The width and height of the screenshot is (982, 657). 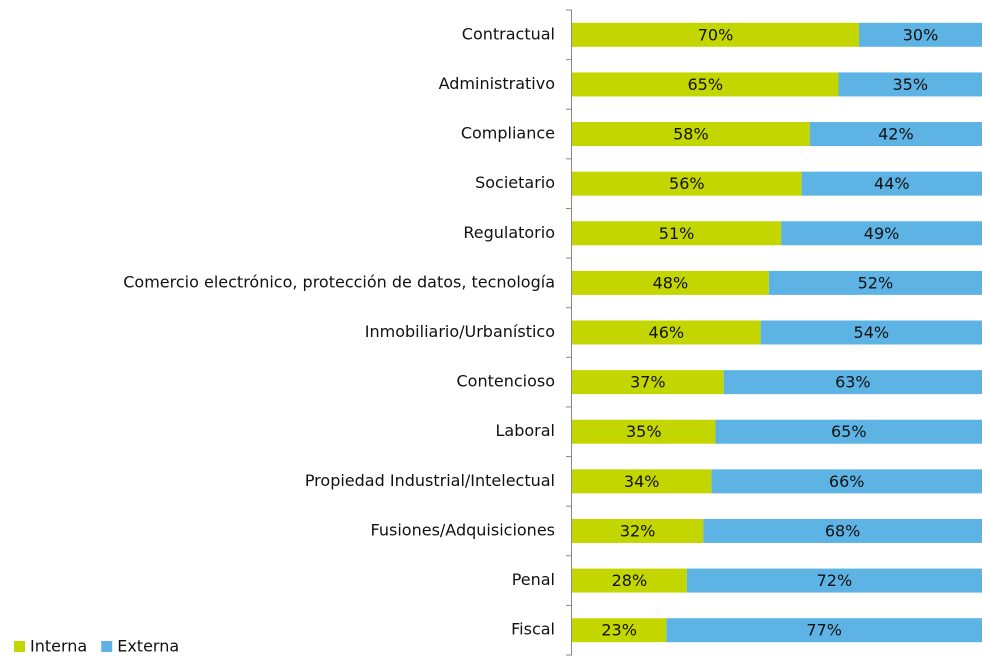 I want to click on data-label: 46%, so click(x=667, y=332).